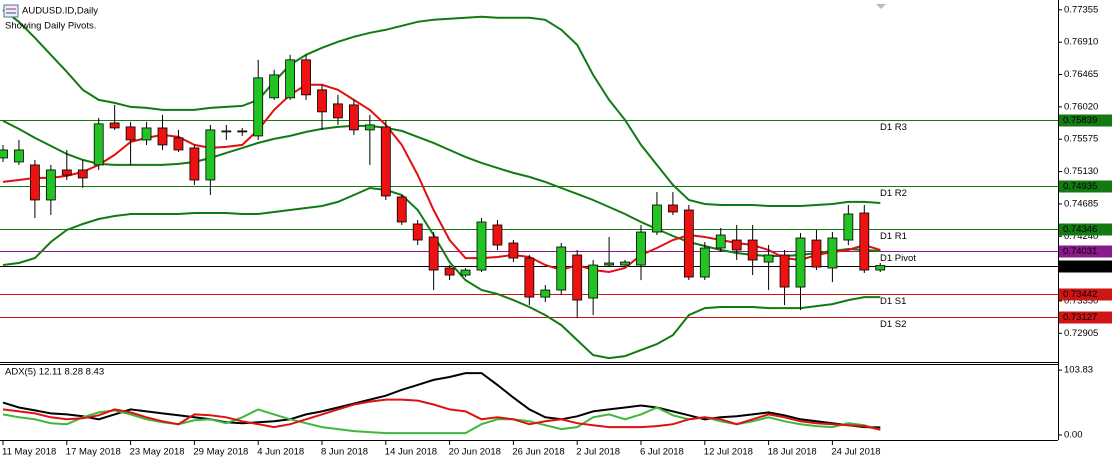 The image size is (1112, 465). Describe the element at coordinates (792, 452) in the screenshot. I see `x-tick-label: 18 Jul 2018` at that location.